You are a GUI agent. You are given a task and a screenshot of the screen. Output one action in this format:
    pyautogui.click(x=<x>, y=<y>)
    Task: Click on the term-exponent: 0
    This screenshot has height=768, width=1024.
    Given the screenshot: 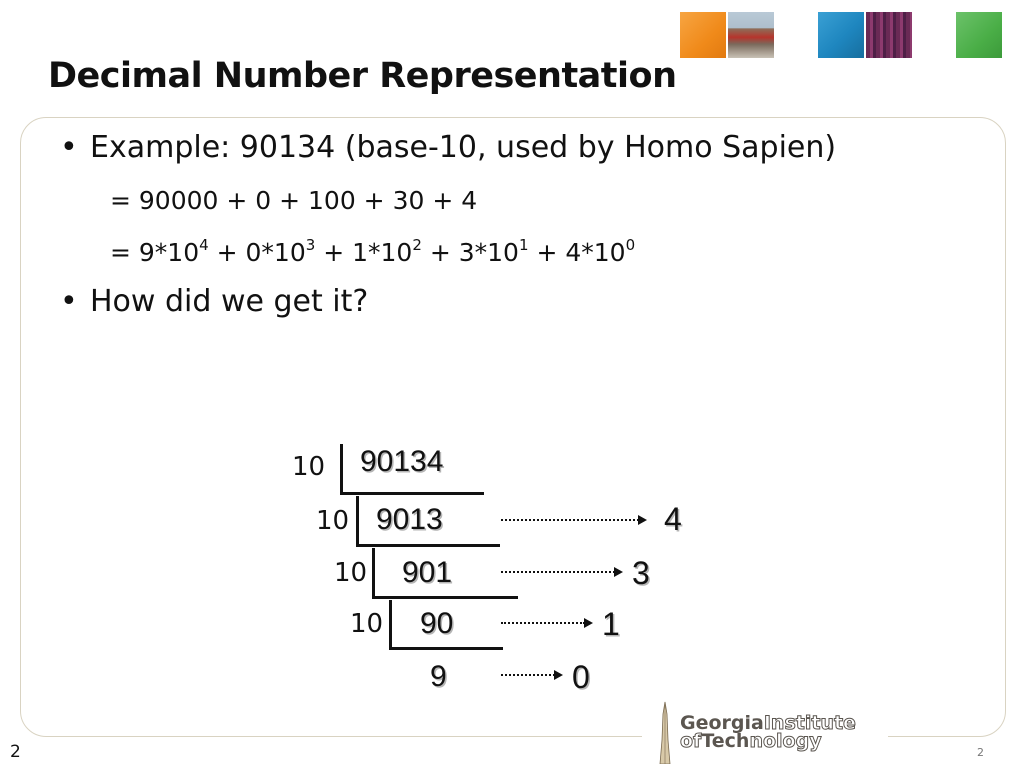 What is the action you would take?
    pyautogui.click(x=630, y=245)
    